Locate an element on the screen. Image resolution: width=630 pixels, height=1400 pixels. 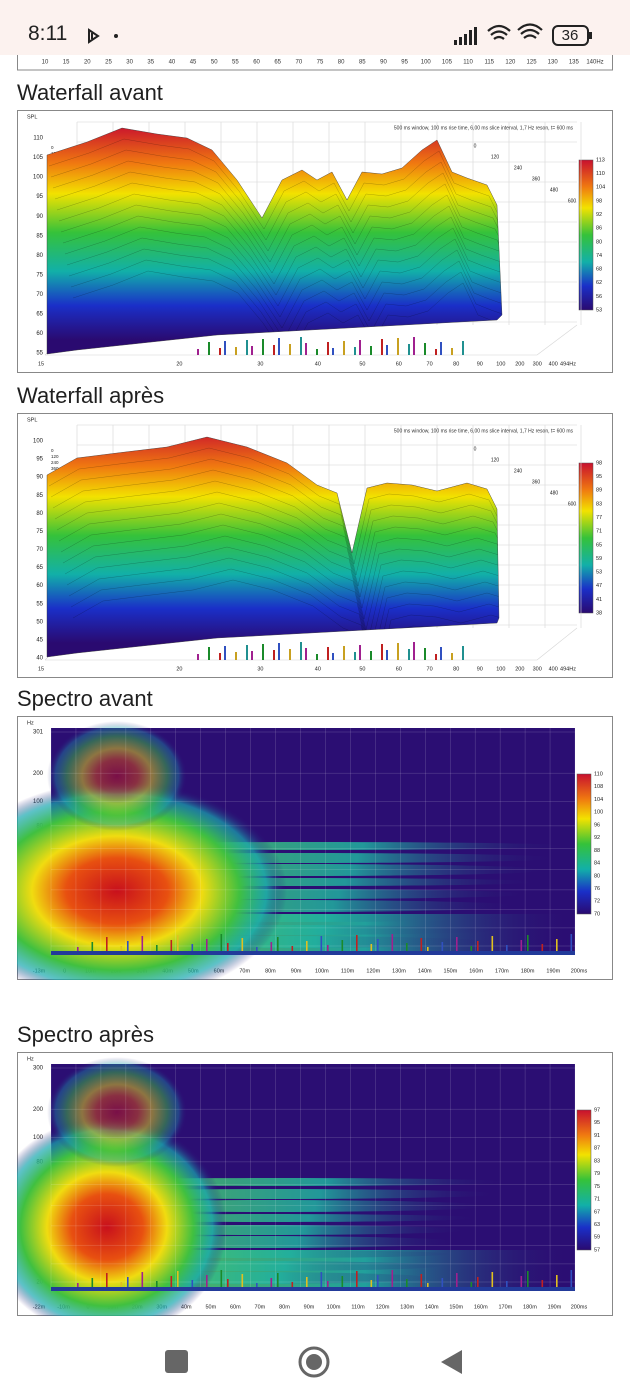
x-tick-label: 70 is located at coordinates (430, 364).